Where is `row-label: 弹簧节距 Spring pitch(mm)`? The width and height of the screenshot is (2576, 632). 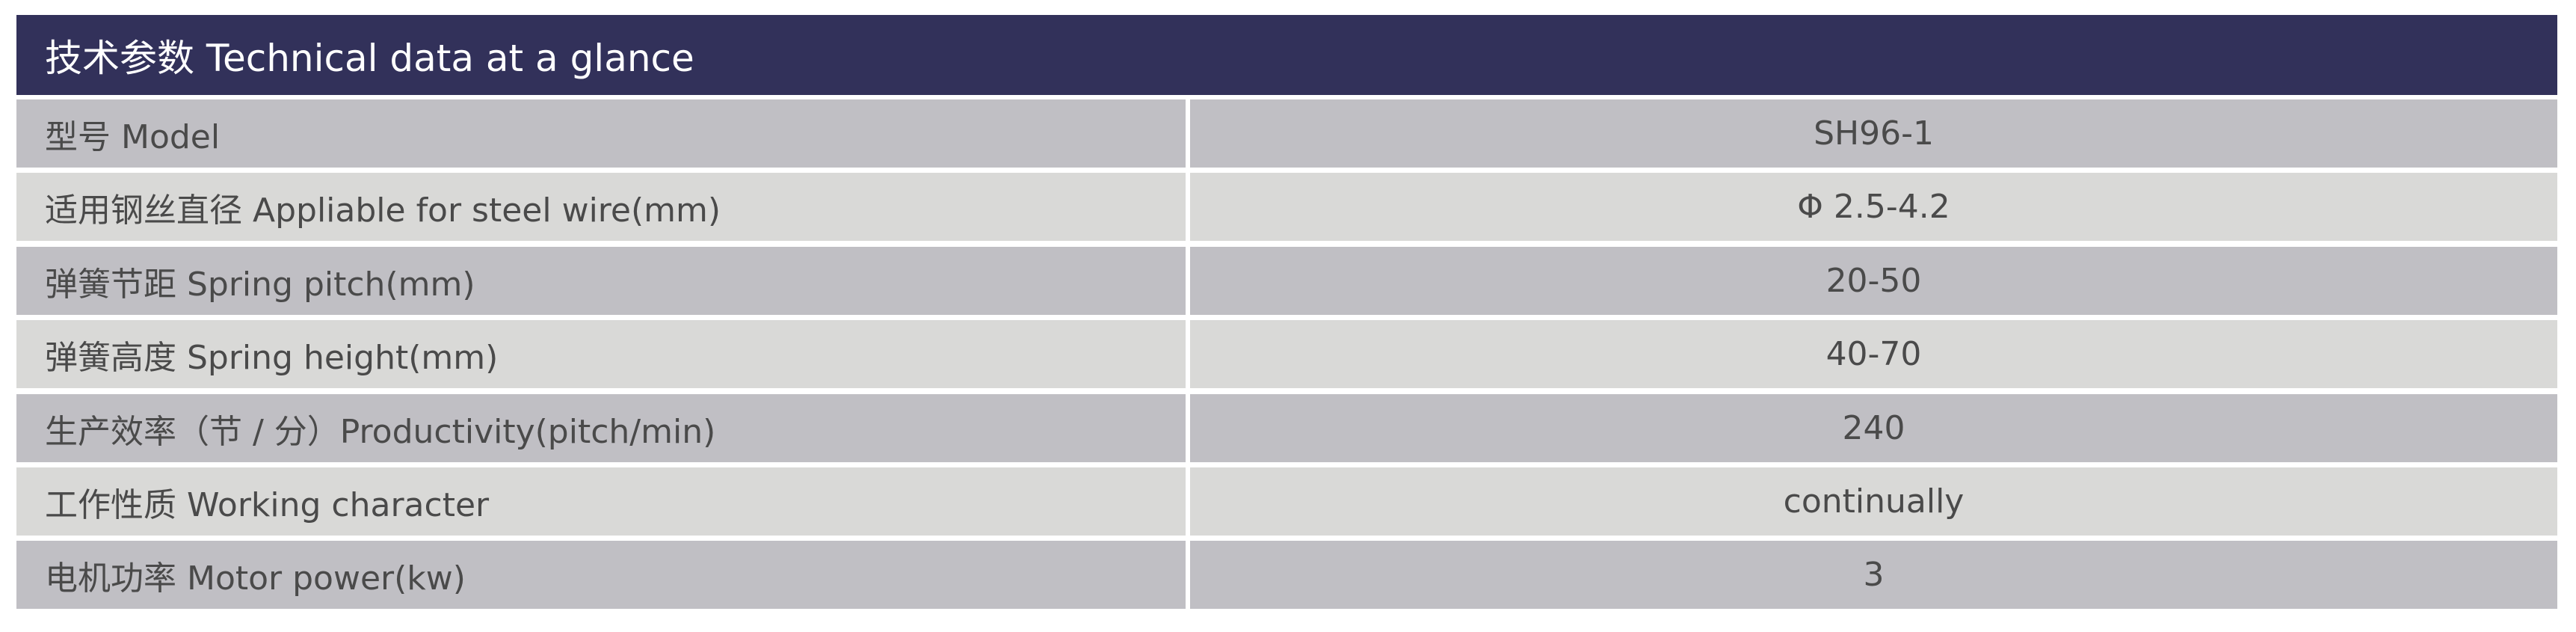
row-label: 弹簧节距 Spring pitch(mm) is located at coordinates (601, 281).